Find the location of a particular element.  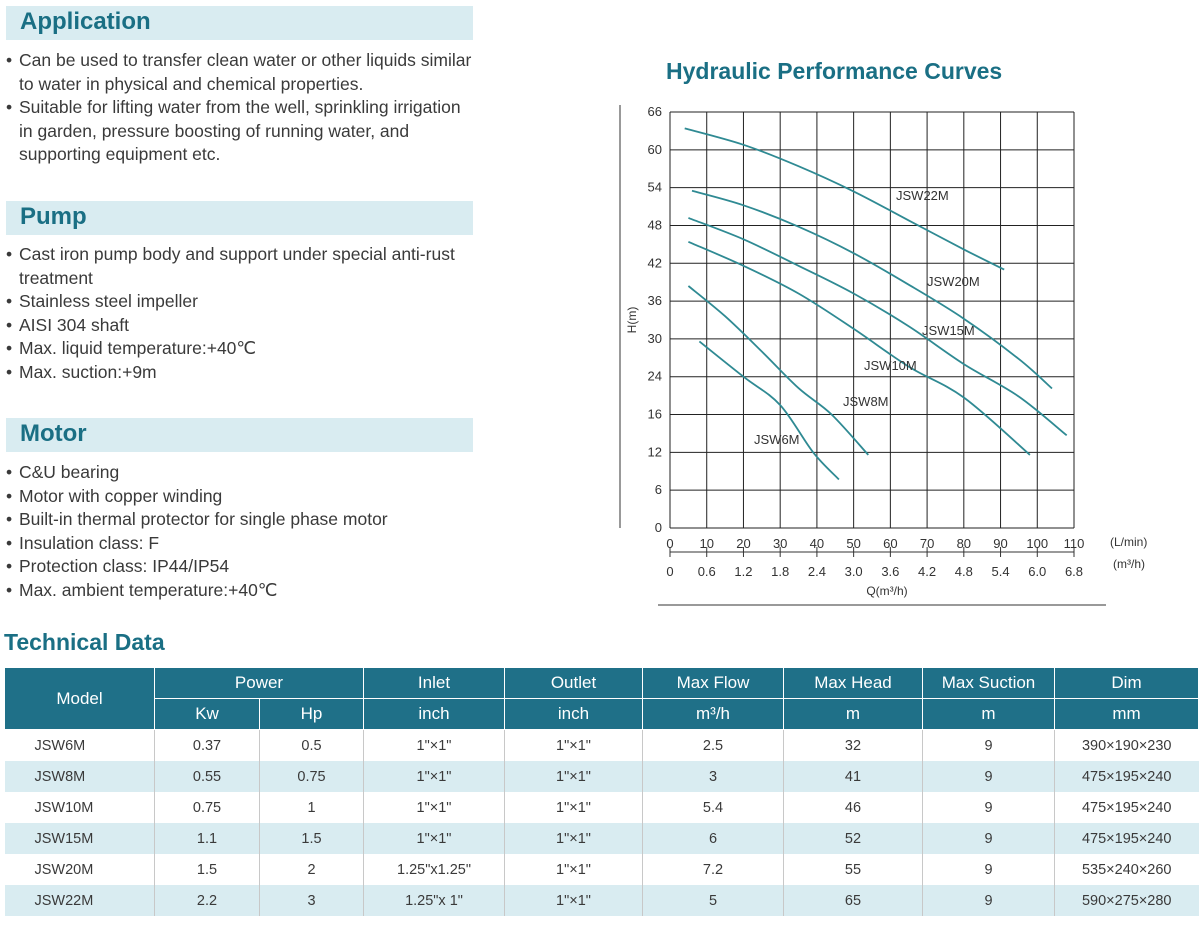

cell-max-flow: 5 is located at coordinates (713, 900).